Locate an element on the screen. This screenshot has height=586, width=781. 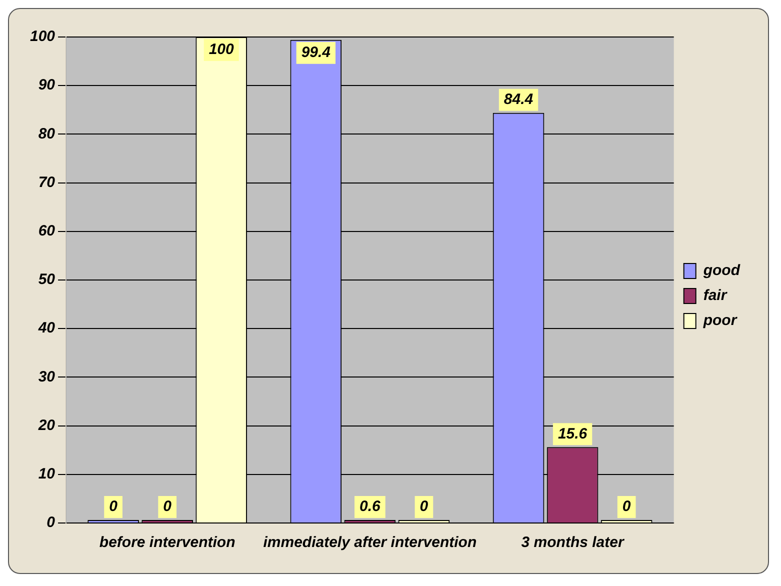
x-tick-label: immediately after intervention is located at coordinates (370, 543).